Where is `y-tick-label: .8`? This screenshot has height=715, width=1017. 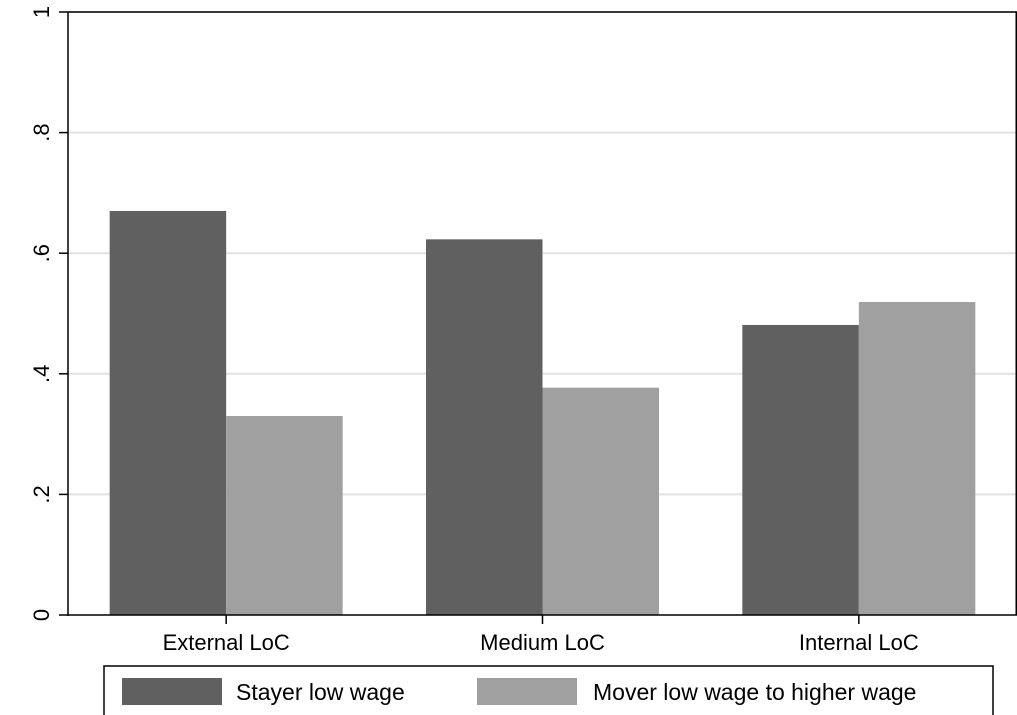
y-tick-label: .8 is located at coordinates (41, 132).